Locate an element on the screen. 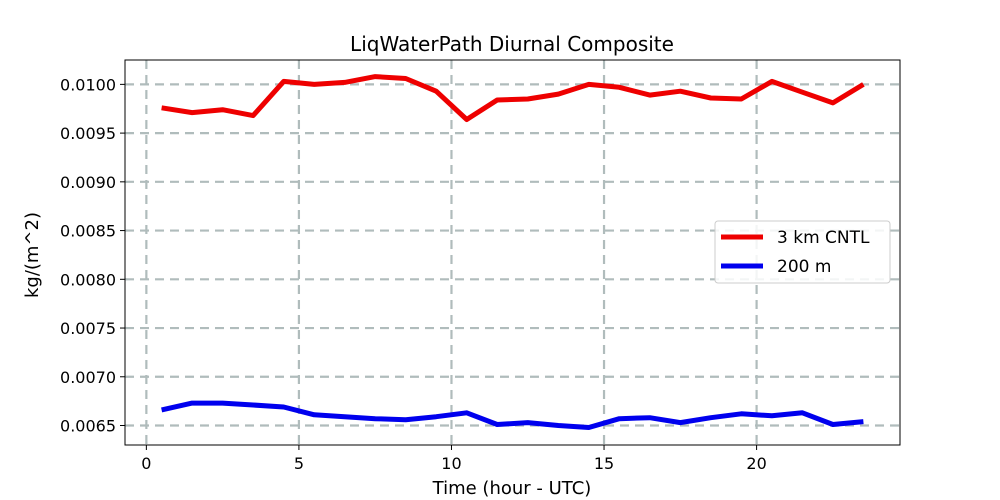 The image size is (1000, 500). x-tick-label: 10 is located at coordinates (451, 463).